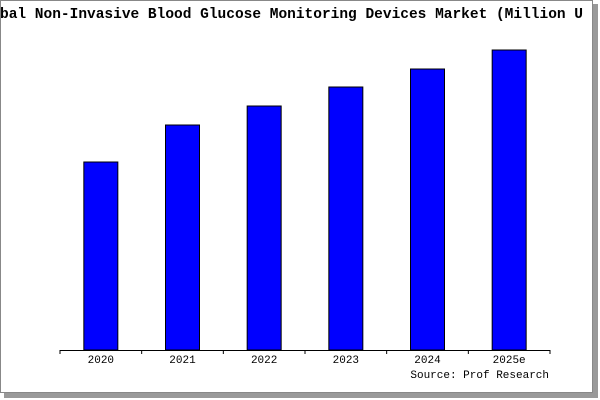  Describe the element at coordinates (264, 361) in the screenshot. I see `x-tick-label: 2022` at that location.